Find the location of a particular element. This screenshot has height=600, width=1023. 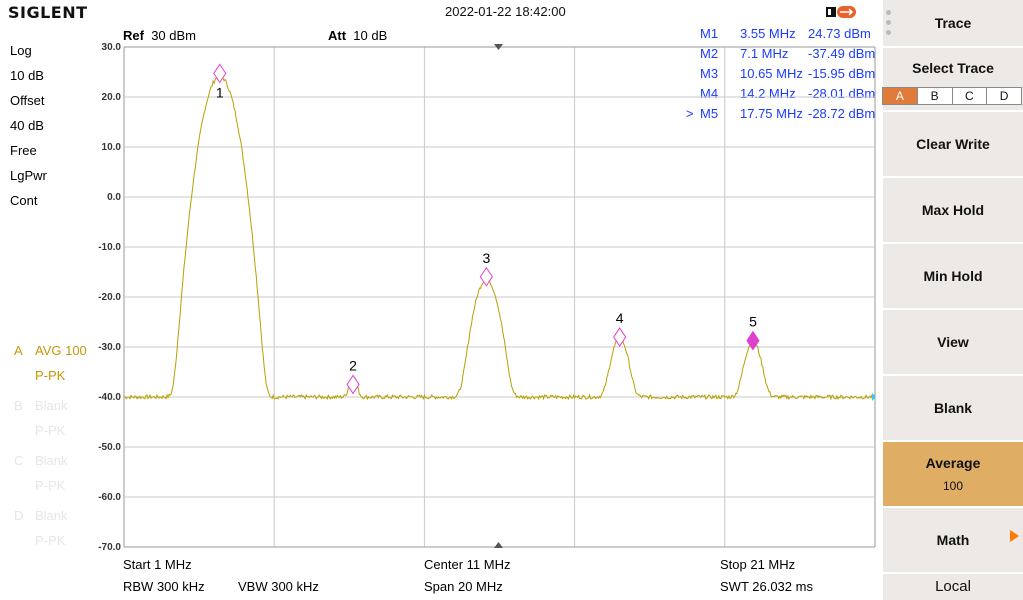

min-hold-button: Min Hold is located at coordinates (953, 276).